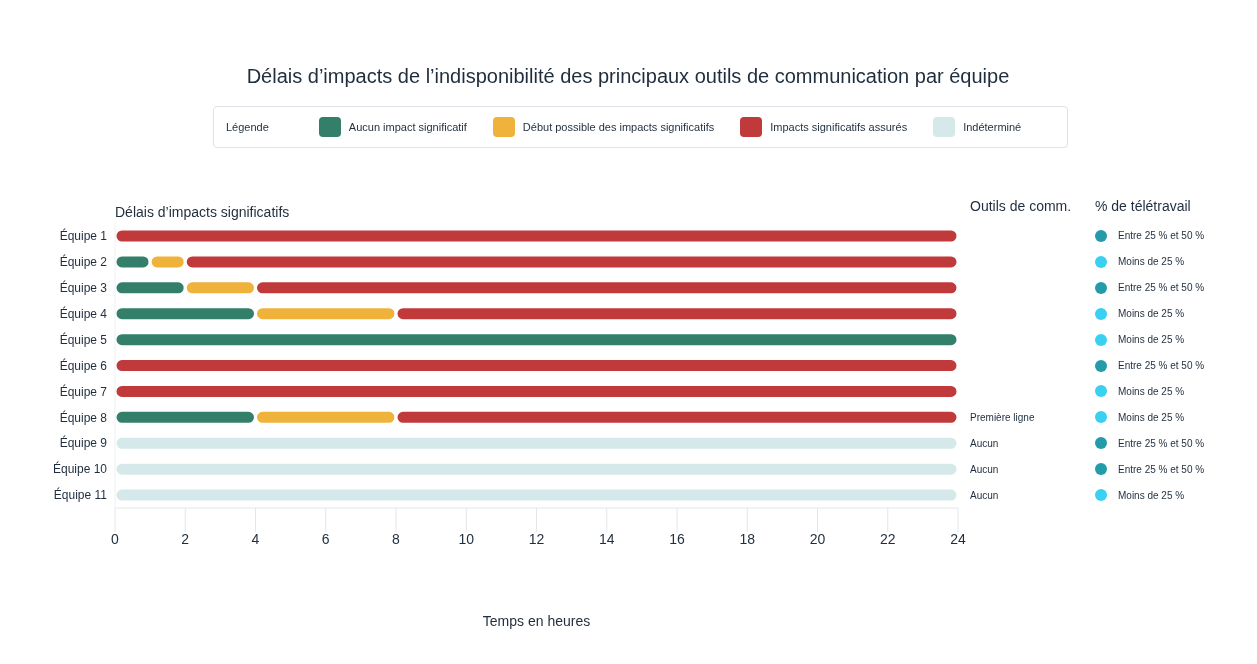 The width and height of the screenshot is (1257, 664). Describe the element at coordinates (817, 538) in the screenshot. I see `x-tick-label: 20` at that location.